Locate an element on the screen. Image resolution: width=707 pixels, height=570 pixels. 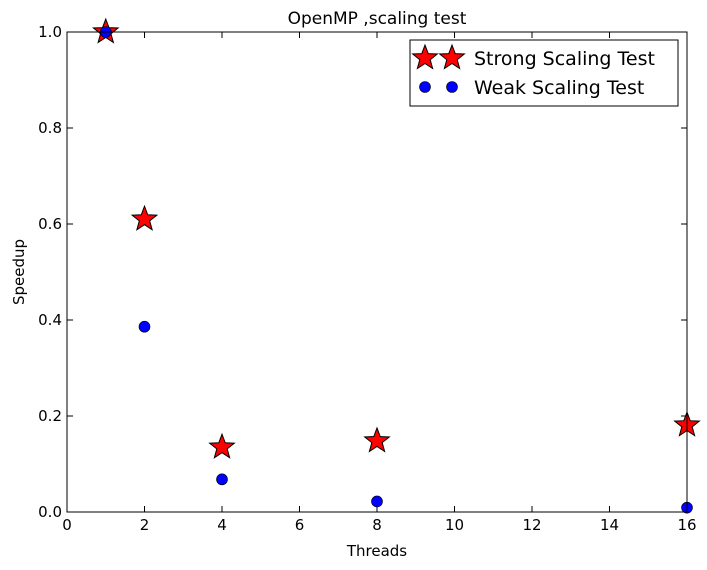
x-tick-label: 16 is located at coordinates (686, 525).